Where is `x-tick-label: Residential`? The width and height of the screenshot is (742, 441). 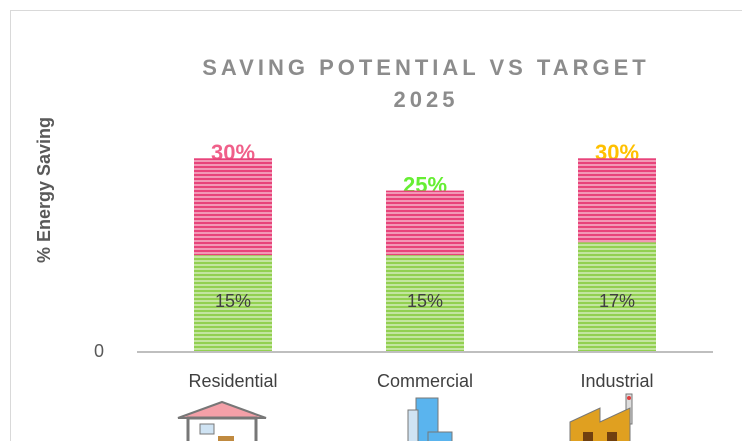 x-tick-label: Residential is located at coordinates (232, 381).